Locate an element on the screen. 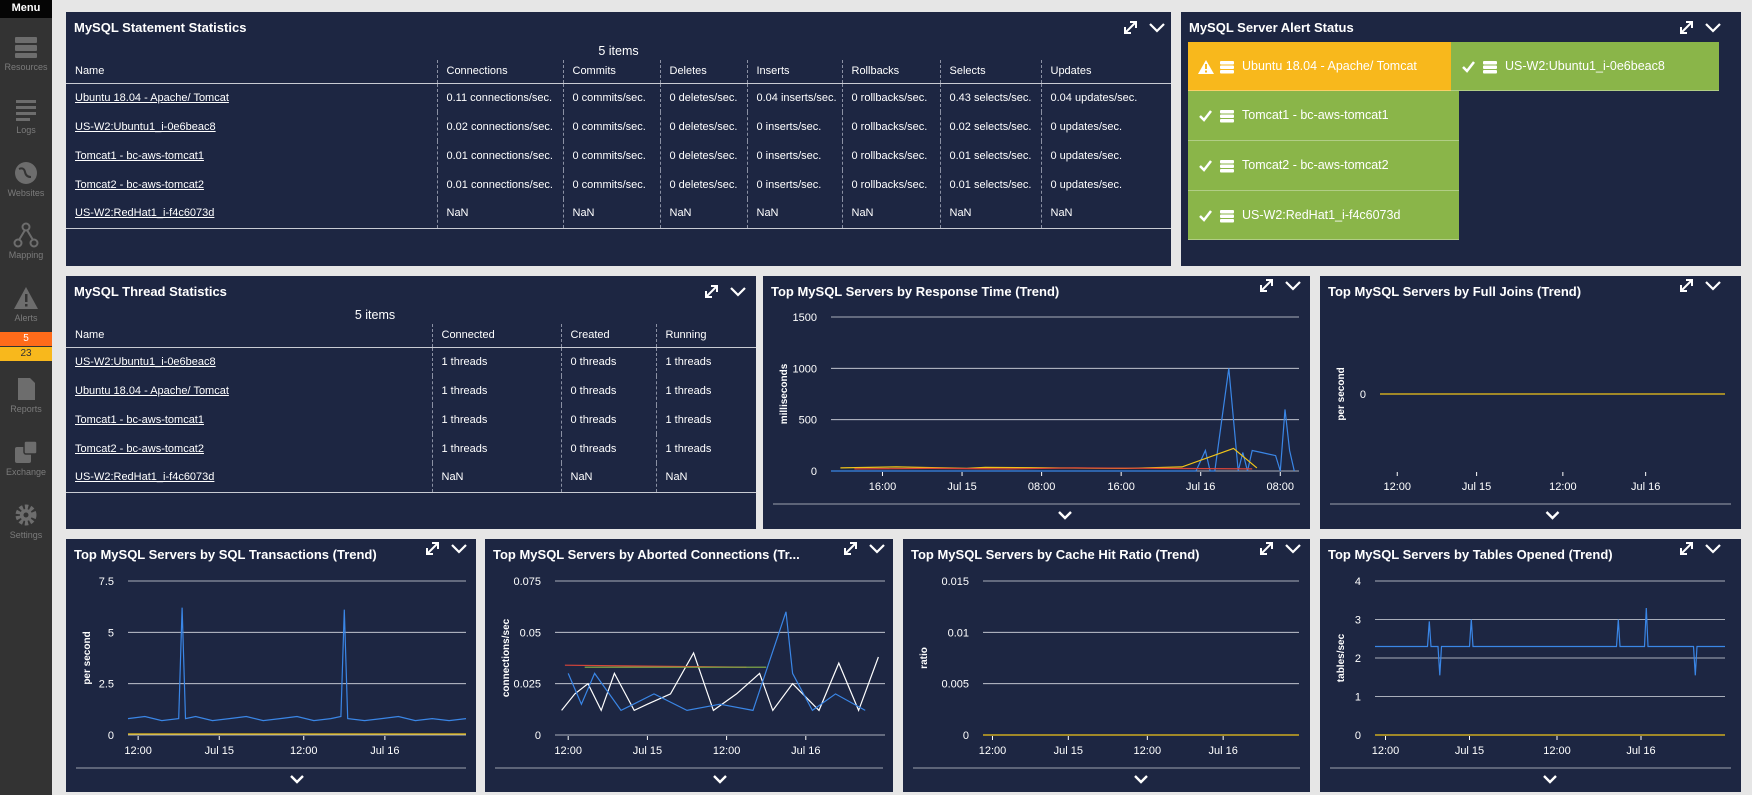  column-header: Commits is located at coordinates (611, 72).